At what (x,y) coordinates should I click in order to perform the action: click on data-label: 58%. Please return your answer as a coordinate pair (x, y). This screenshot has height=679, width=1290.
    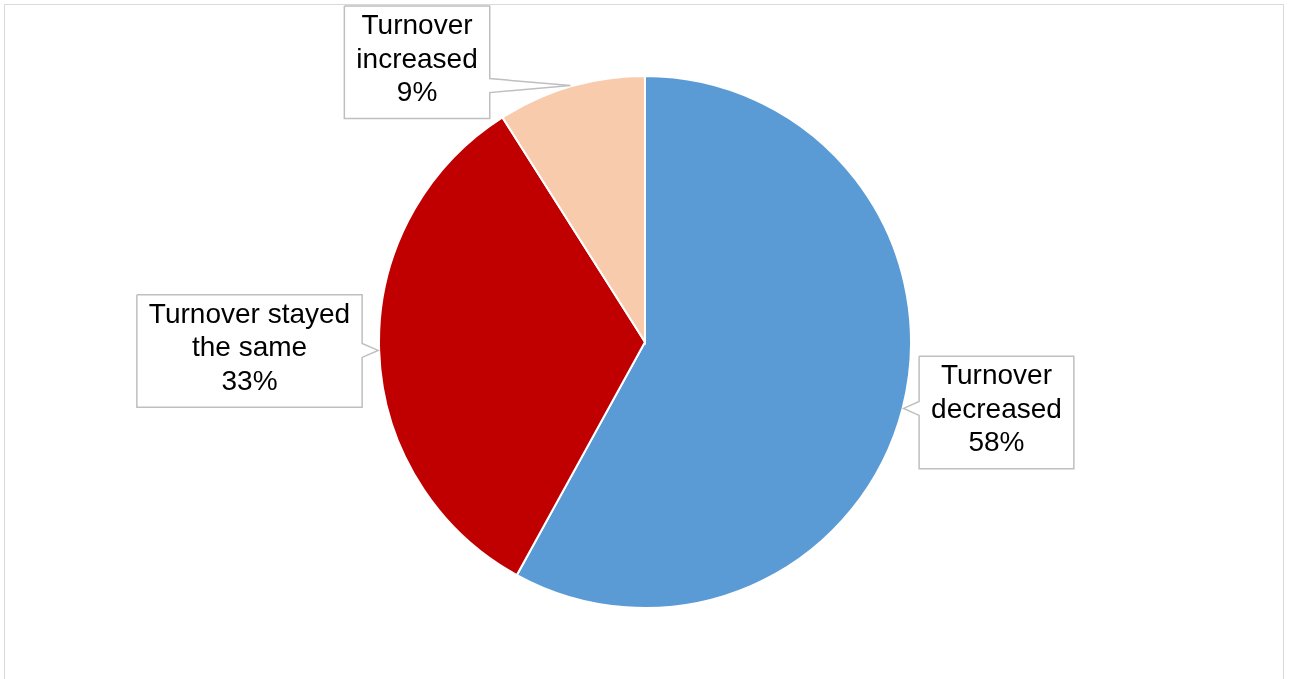
    Looking at the image, I should click on (996, 442).